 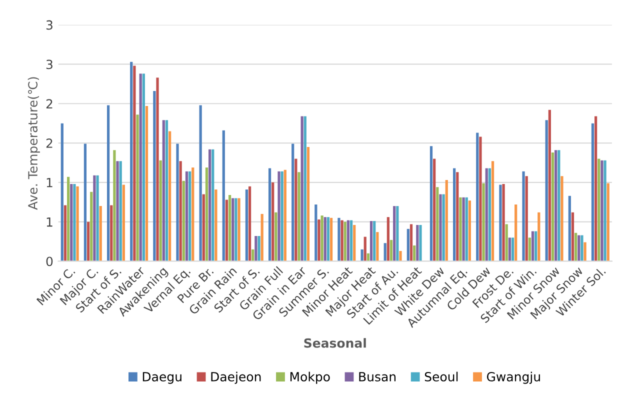 What do you see at coordinates (441, 377) in the screenshot?
I see `legend-label: Seoul` at bounding box center [441, 377].